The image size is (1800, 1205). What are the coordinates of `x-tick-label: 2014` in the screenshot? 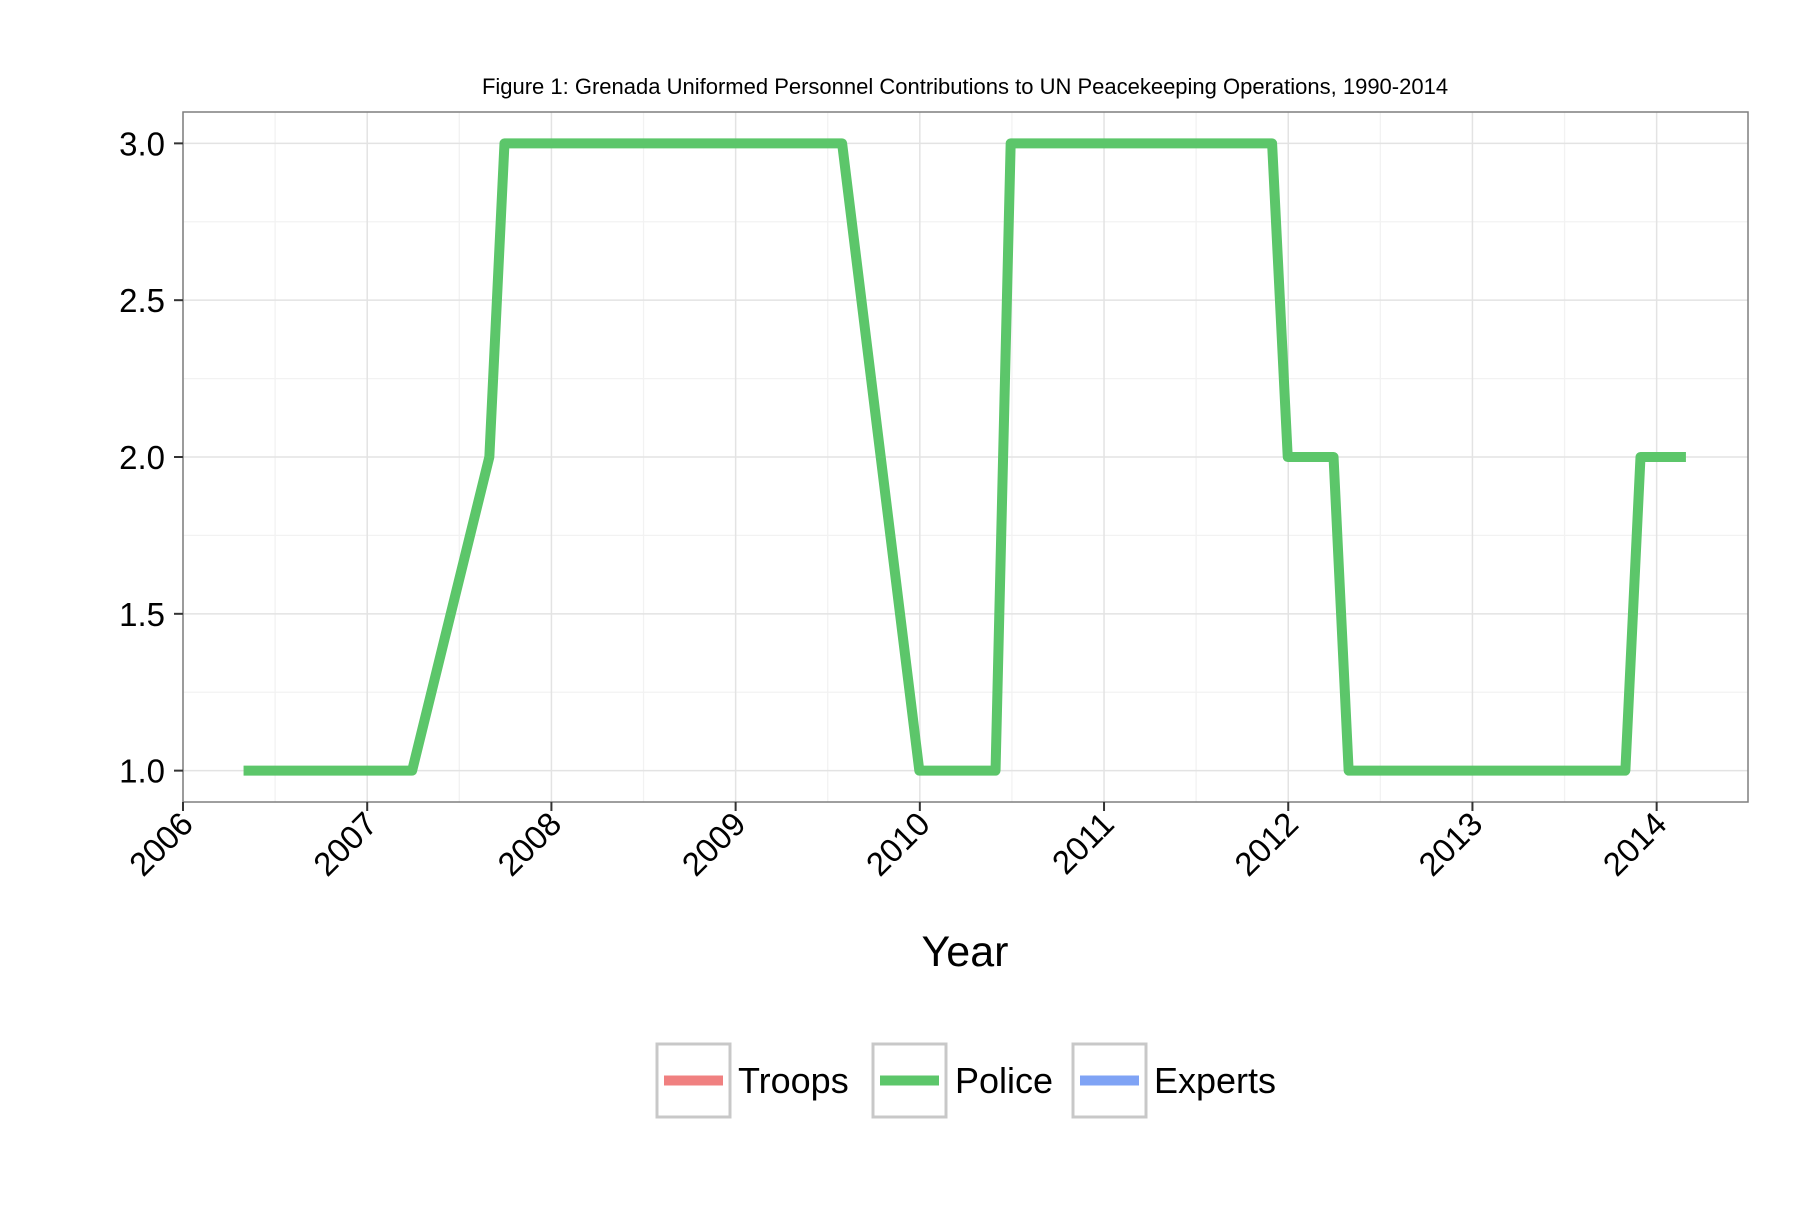 It's located at (1635, 844).